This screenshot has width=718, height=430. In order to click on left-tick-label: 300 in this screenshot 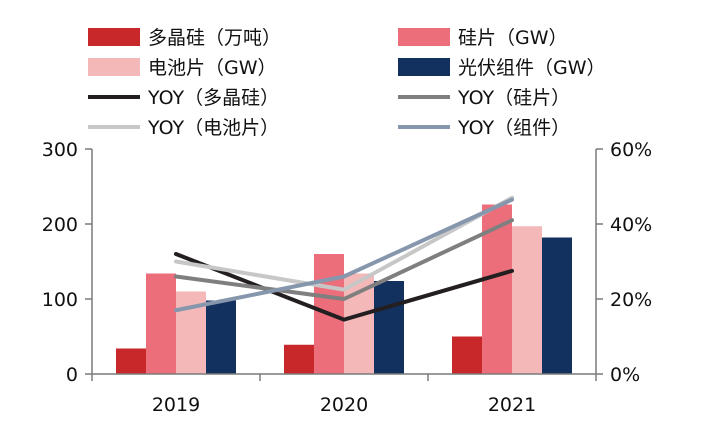, I will do `click(60, 150)`.